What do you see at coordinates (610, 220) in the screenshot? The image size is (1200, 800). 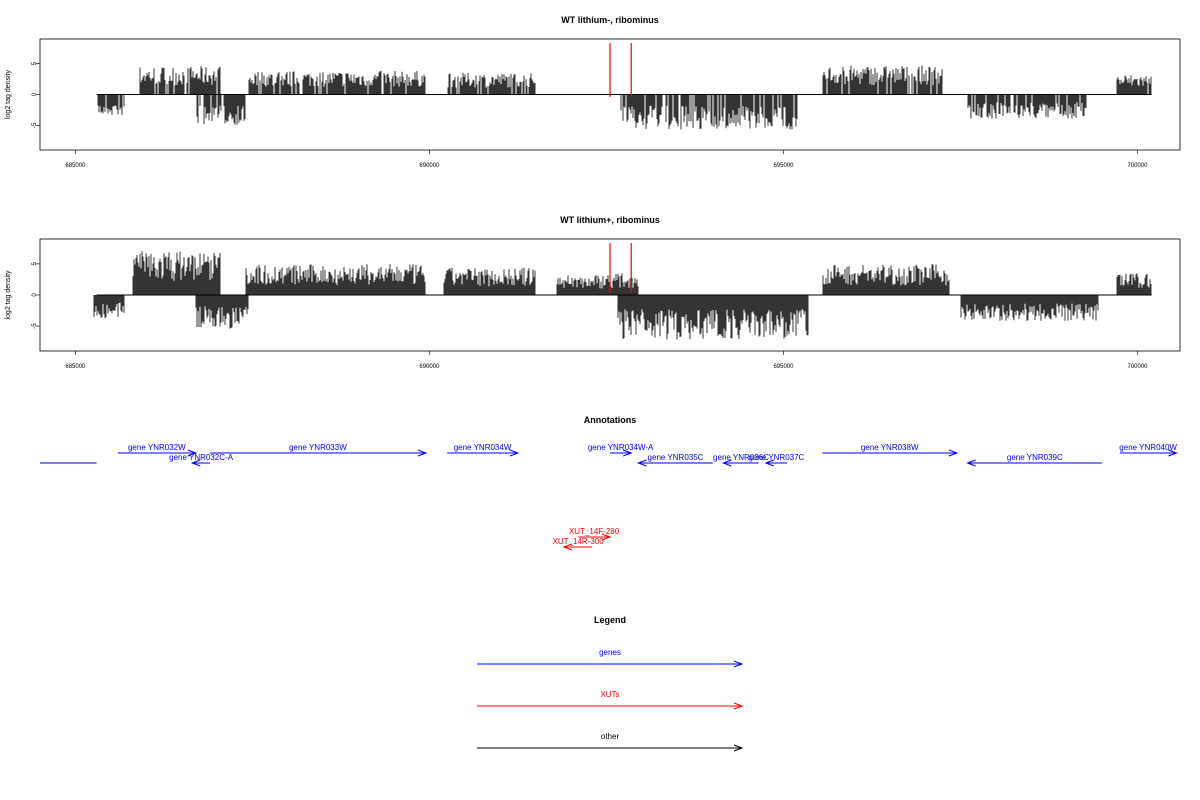 I see `panel-title: WT lithium+, ribominus` at bounding box center [610, 220].